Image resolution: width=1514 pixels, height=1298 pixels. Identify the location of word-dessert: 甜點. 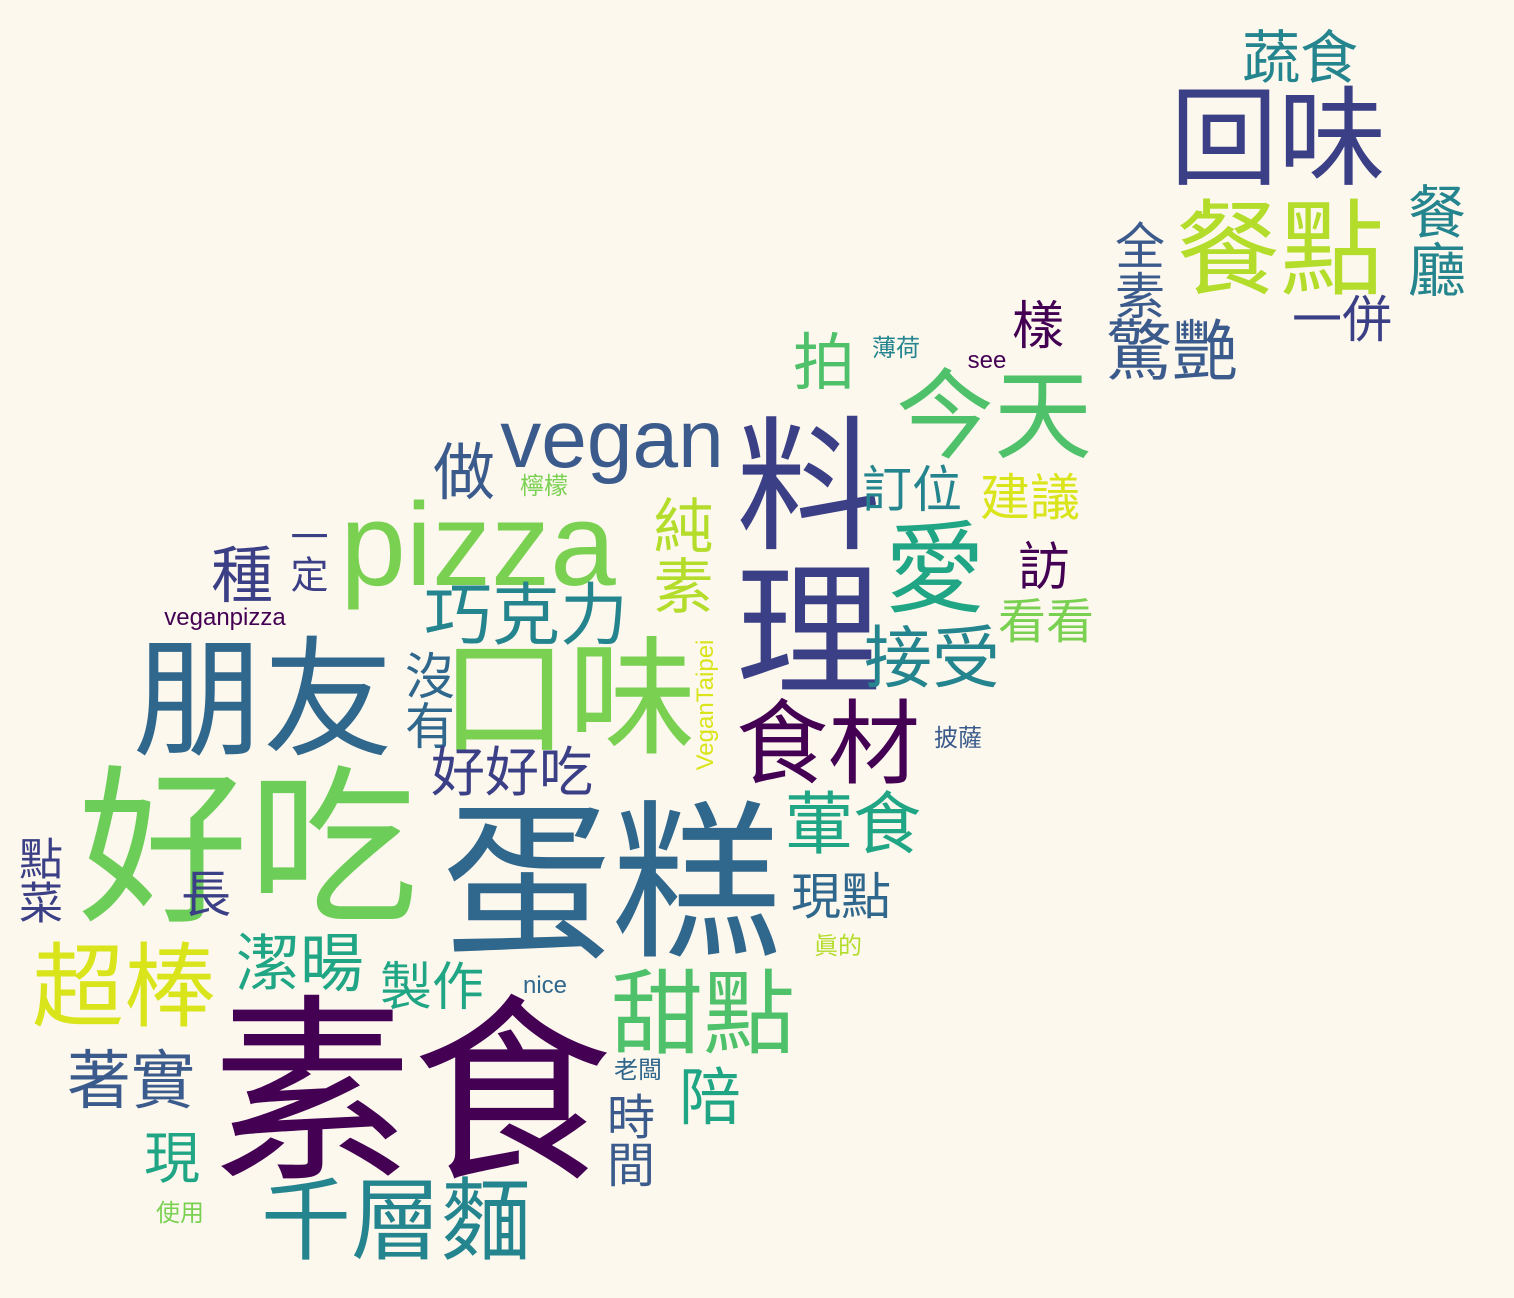
(703, 1014).